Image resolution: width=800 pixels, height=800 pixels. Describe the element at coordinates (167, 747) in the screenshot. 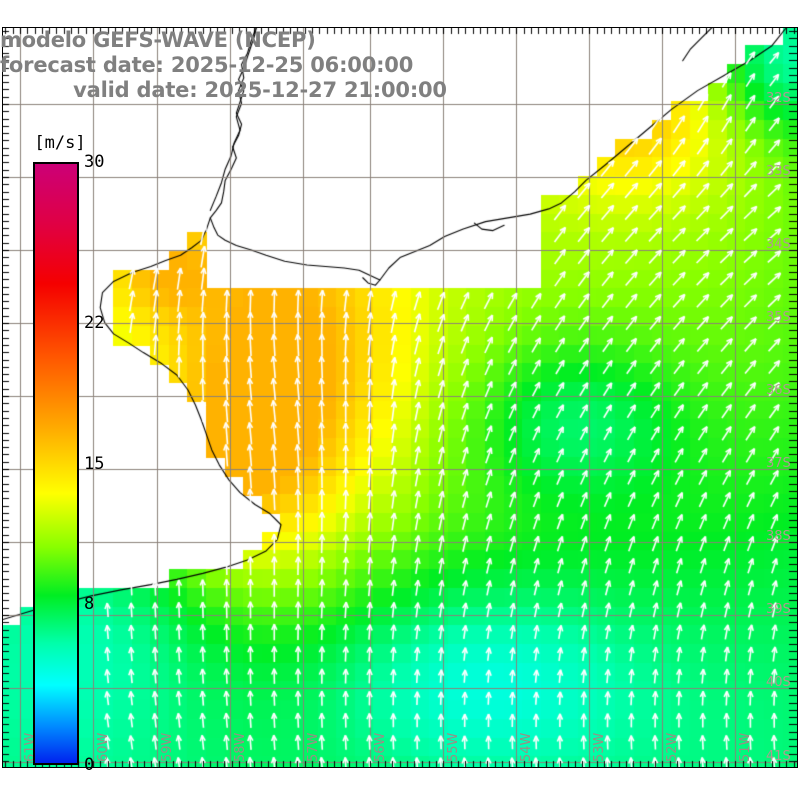

I see `lon-tick-59W: 59W` at that location.